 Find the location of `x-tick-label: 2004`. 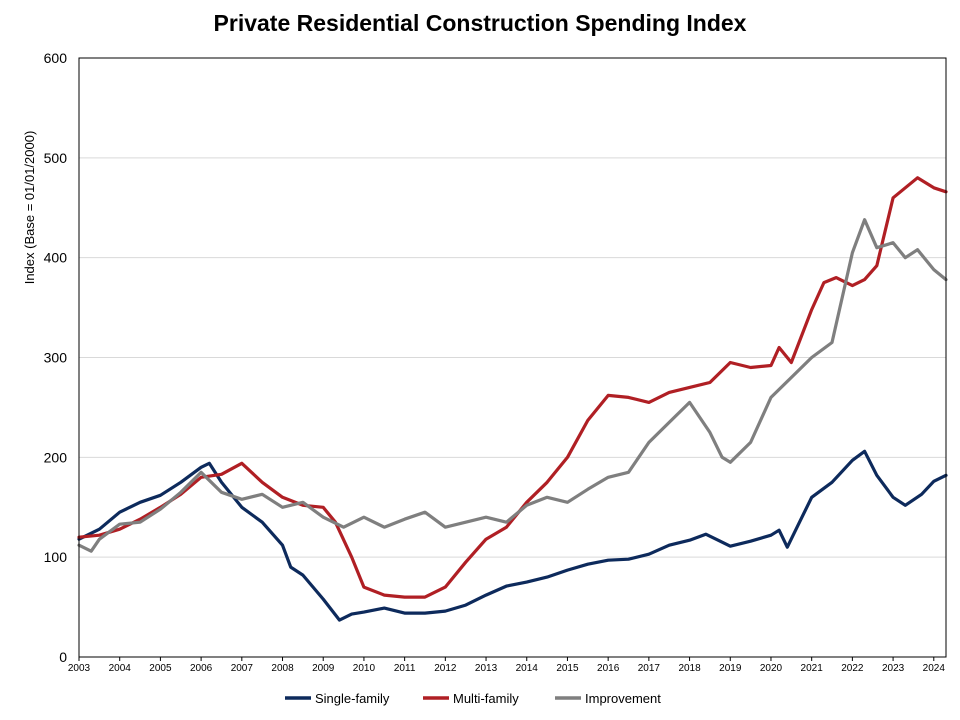

x-tick-label: 2004 is located at coordinates (120, 668).